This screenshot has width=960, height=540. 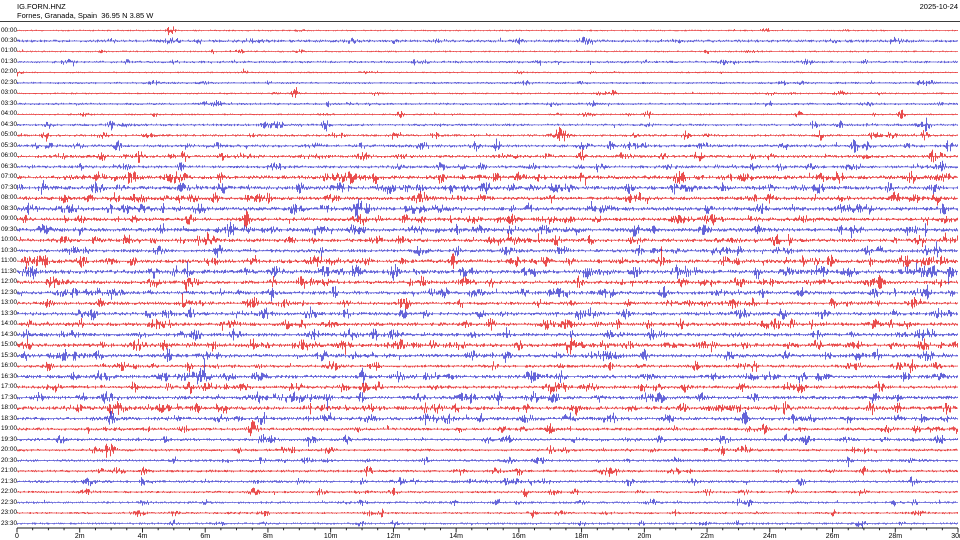 I want to click on time-label: 03:30, so click(x=9, y=104).